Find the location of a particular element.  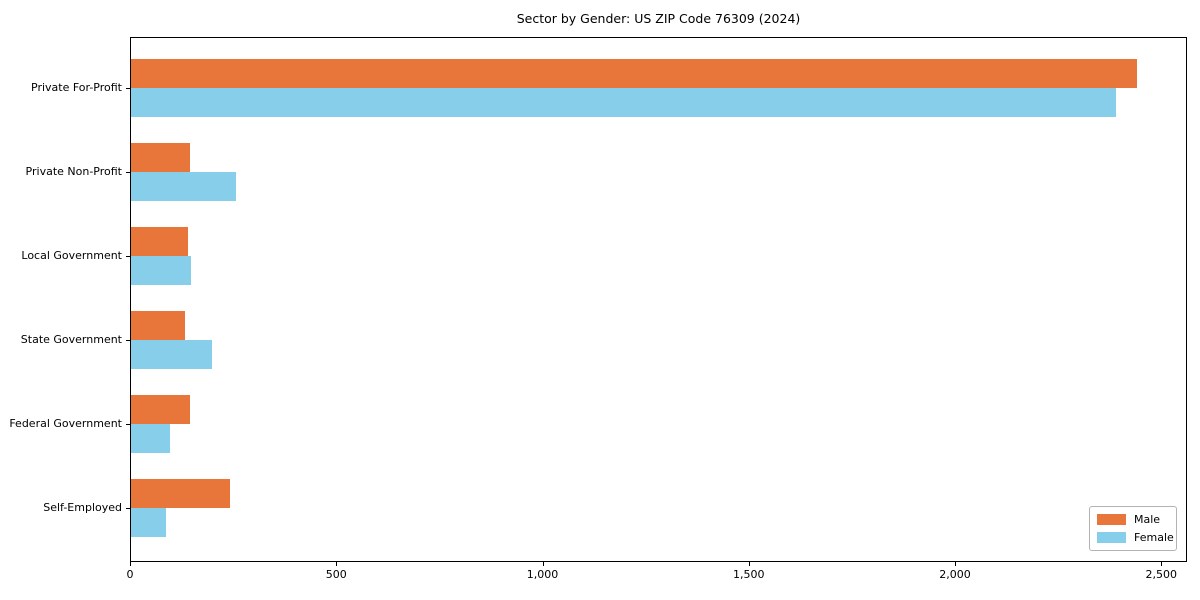

legend-item-male: Male is located at coordinates (1133, 519).